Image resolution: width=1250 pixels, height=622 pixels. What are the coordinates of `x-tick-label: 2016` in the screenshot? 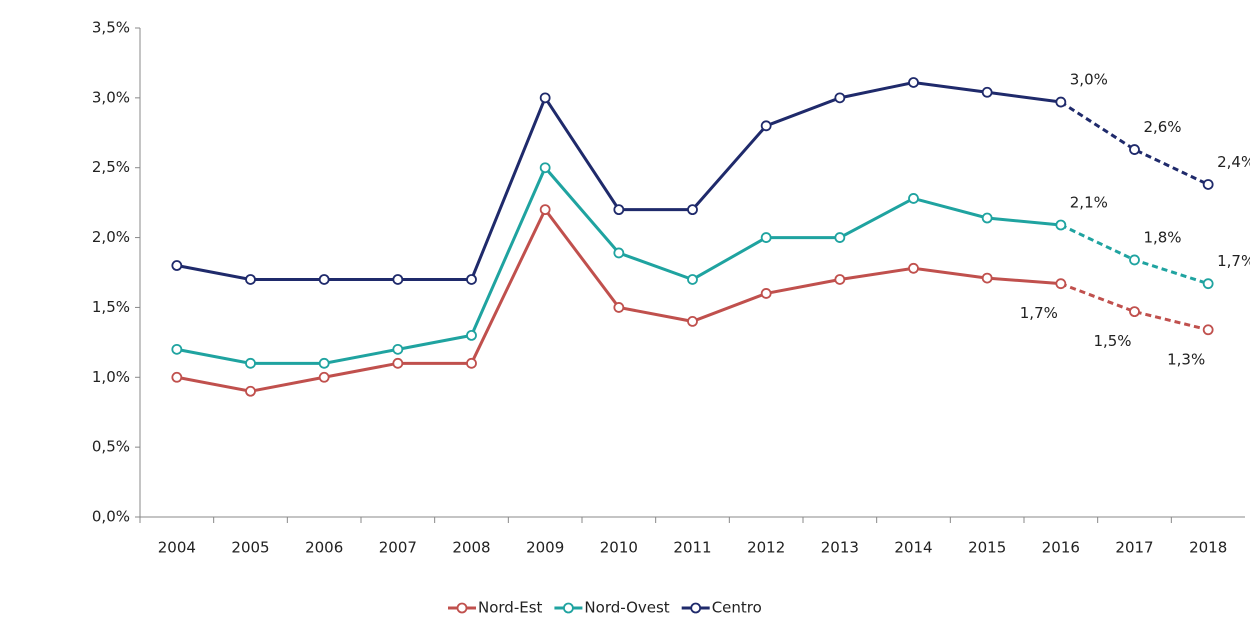 It's located at (1061, 548).